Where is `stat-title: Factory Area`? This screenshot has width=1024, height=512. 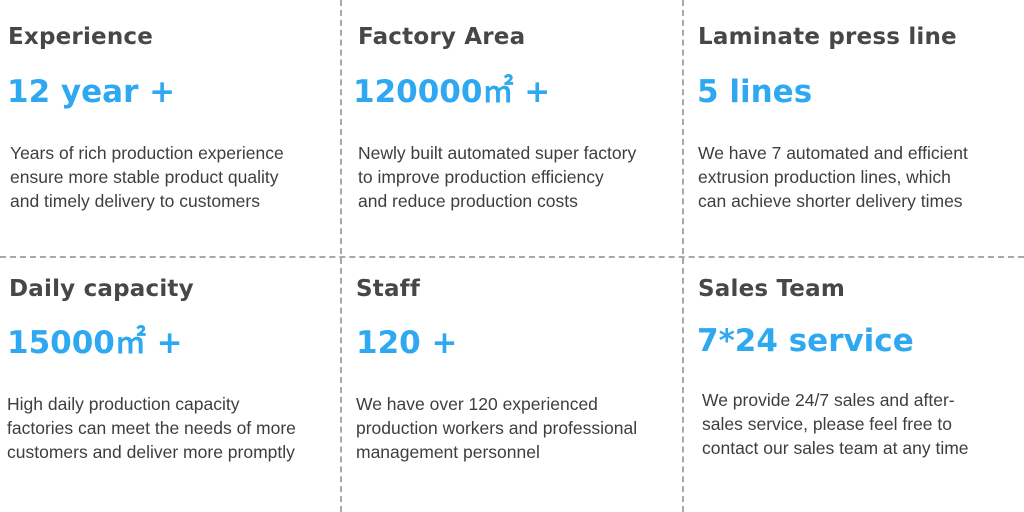
stat-title: Factory Area is located at coordinates (442, 37).